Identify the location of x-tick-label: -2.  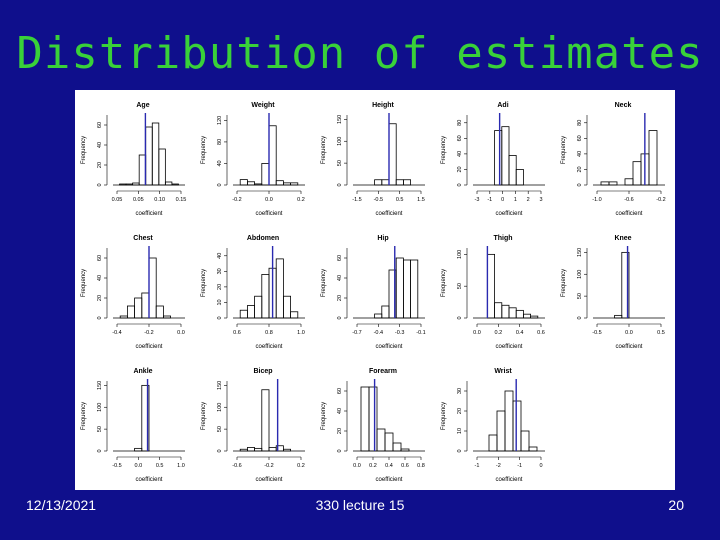
(498, 466).